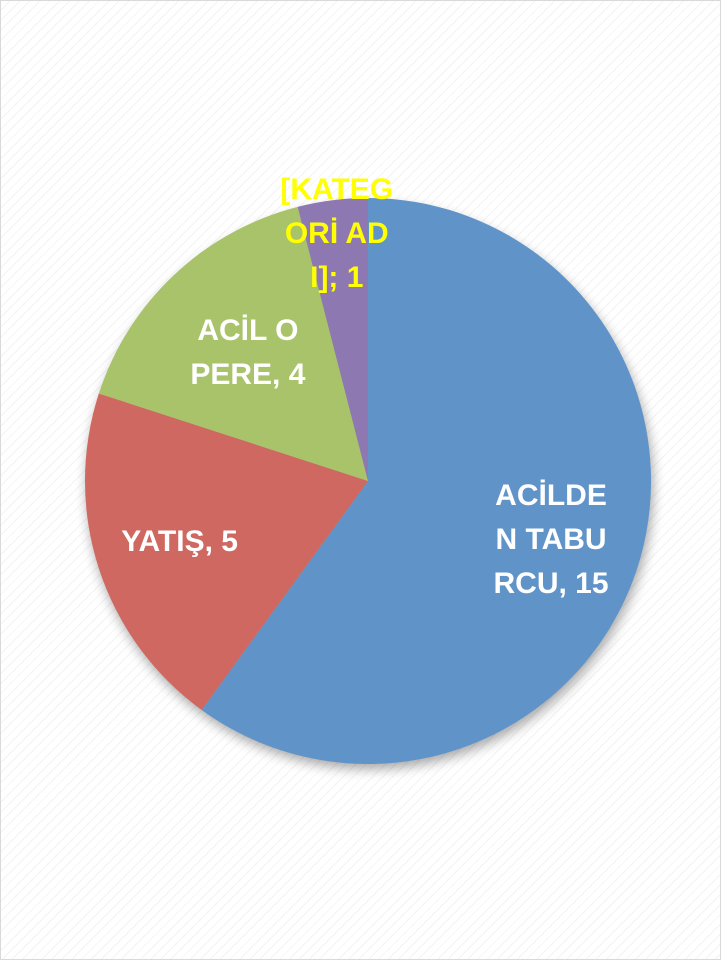 Image resolution: width=721 pixels, height=960 pixels. What do you see at coordinates (248, 353) in the screenshot?
I see `data-label: ACİL OPERE, 4` at bounding box center [248, 353].